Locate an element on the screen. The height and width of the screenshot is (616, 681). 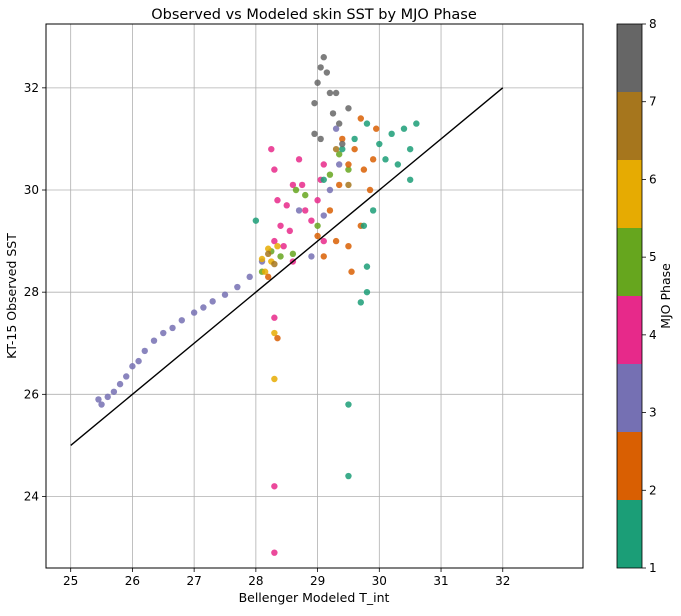
x-tick-label: 29 is located at coordinates (317, 581).